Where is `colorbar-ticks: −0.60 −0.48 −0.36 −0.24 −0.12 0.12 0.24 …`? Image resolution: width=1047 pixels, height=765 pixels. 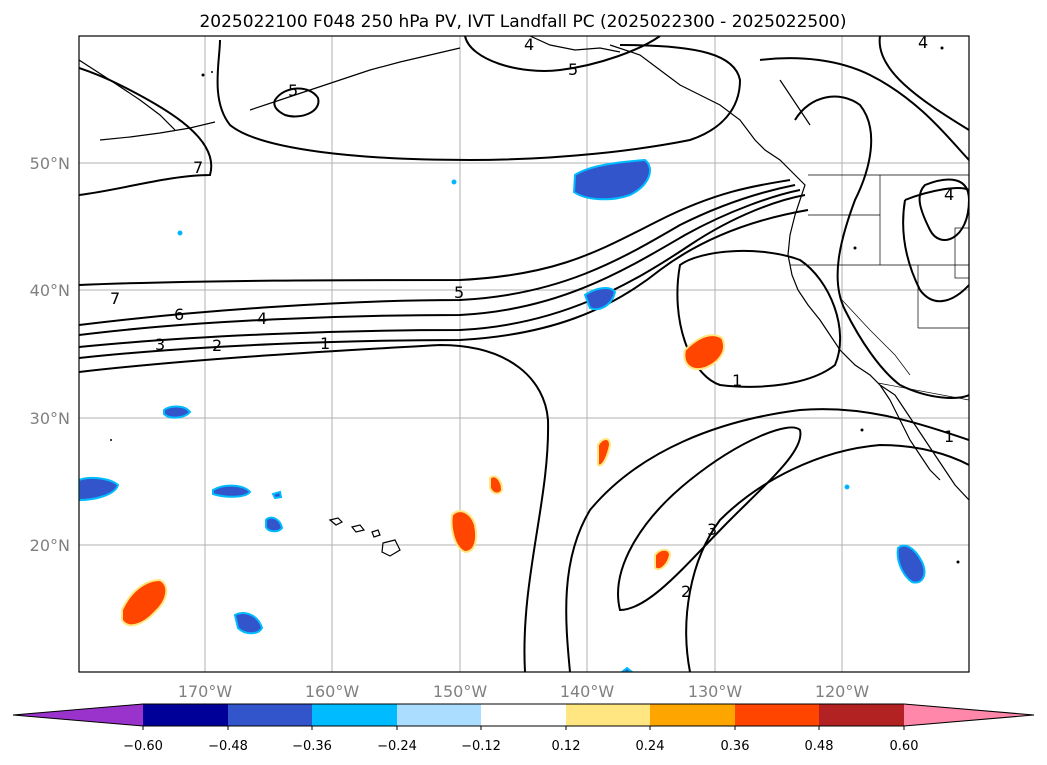
colorbar-ticks: −0.60 −0.48 −0.36 −0.24 −0.12 0.12 0.24 … is located at coordinates (520, 746).